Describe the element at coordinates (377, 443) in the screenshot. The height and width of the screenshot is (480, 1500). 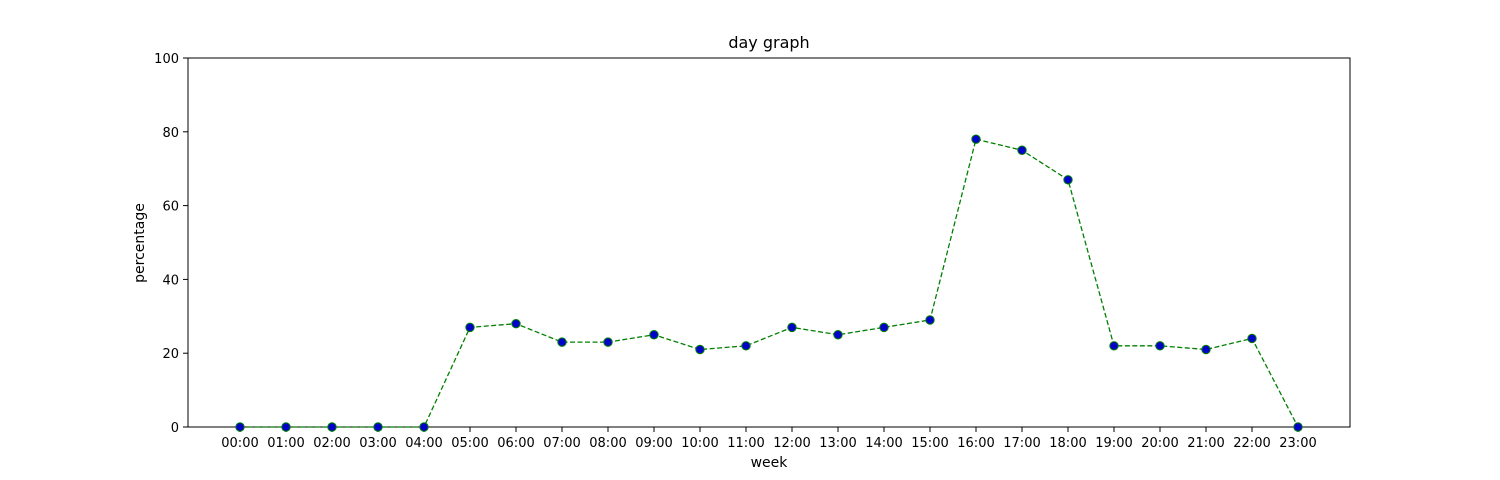
I see `x-tick-label: 03:00` at that location.